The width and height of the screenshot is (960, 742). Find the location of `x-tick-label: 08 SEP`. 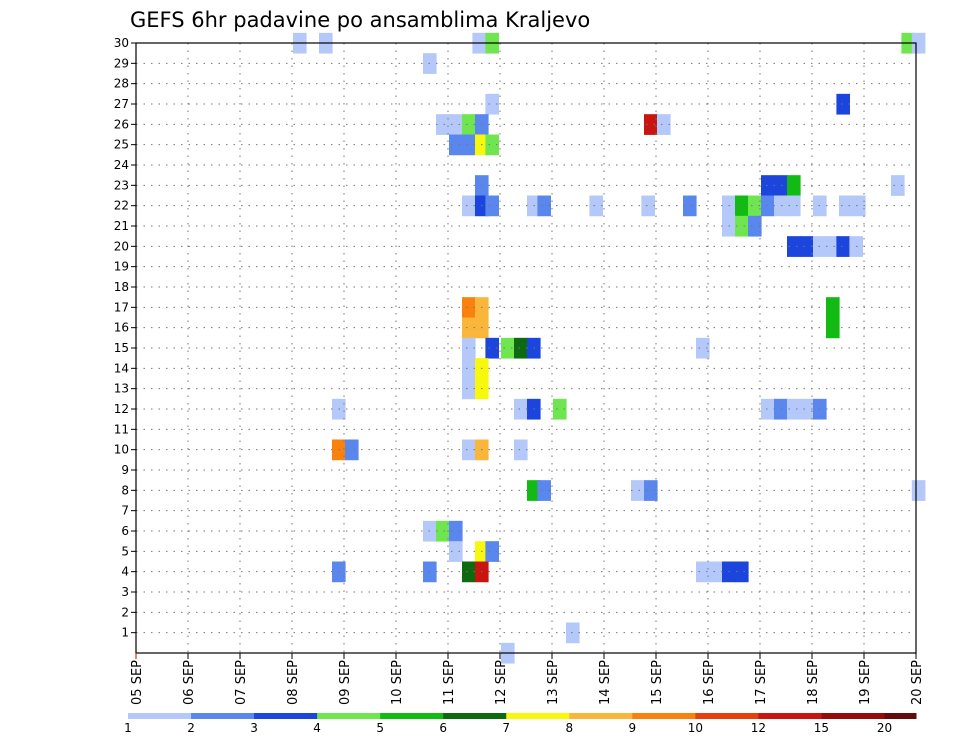

x-tick-label: 08 SEP is located at coordinates (293, 682).